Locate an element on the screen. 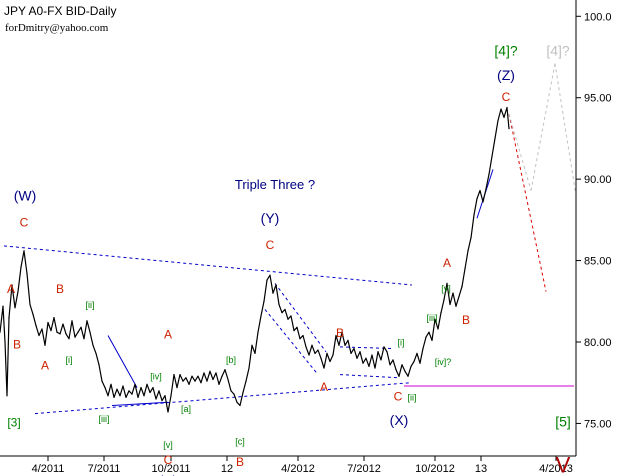 The width and height of the screenshot is (617, 476). wave-label: B is located at coordinates (60, 289).